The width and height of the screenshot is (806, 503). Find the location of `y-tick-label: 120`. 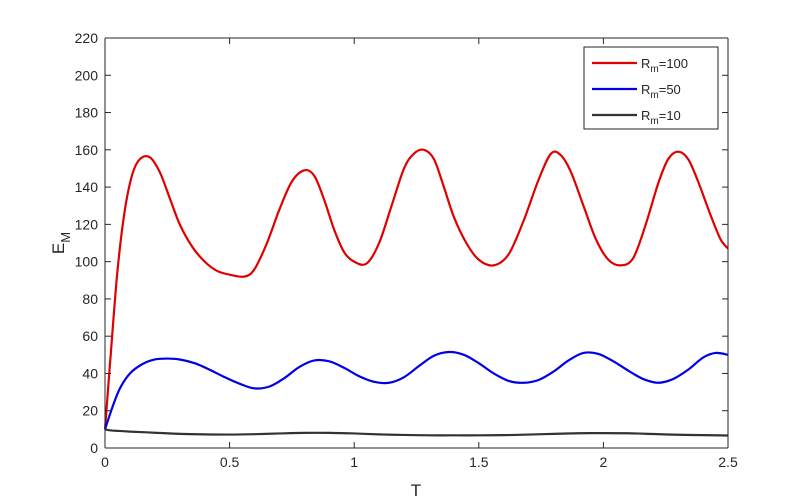

y-tick-label: 120 is located at coordinates (87, 224).